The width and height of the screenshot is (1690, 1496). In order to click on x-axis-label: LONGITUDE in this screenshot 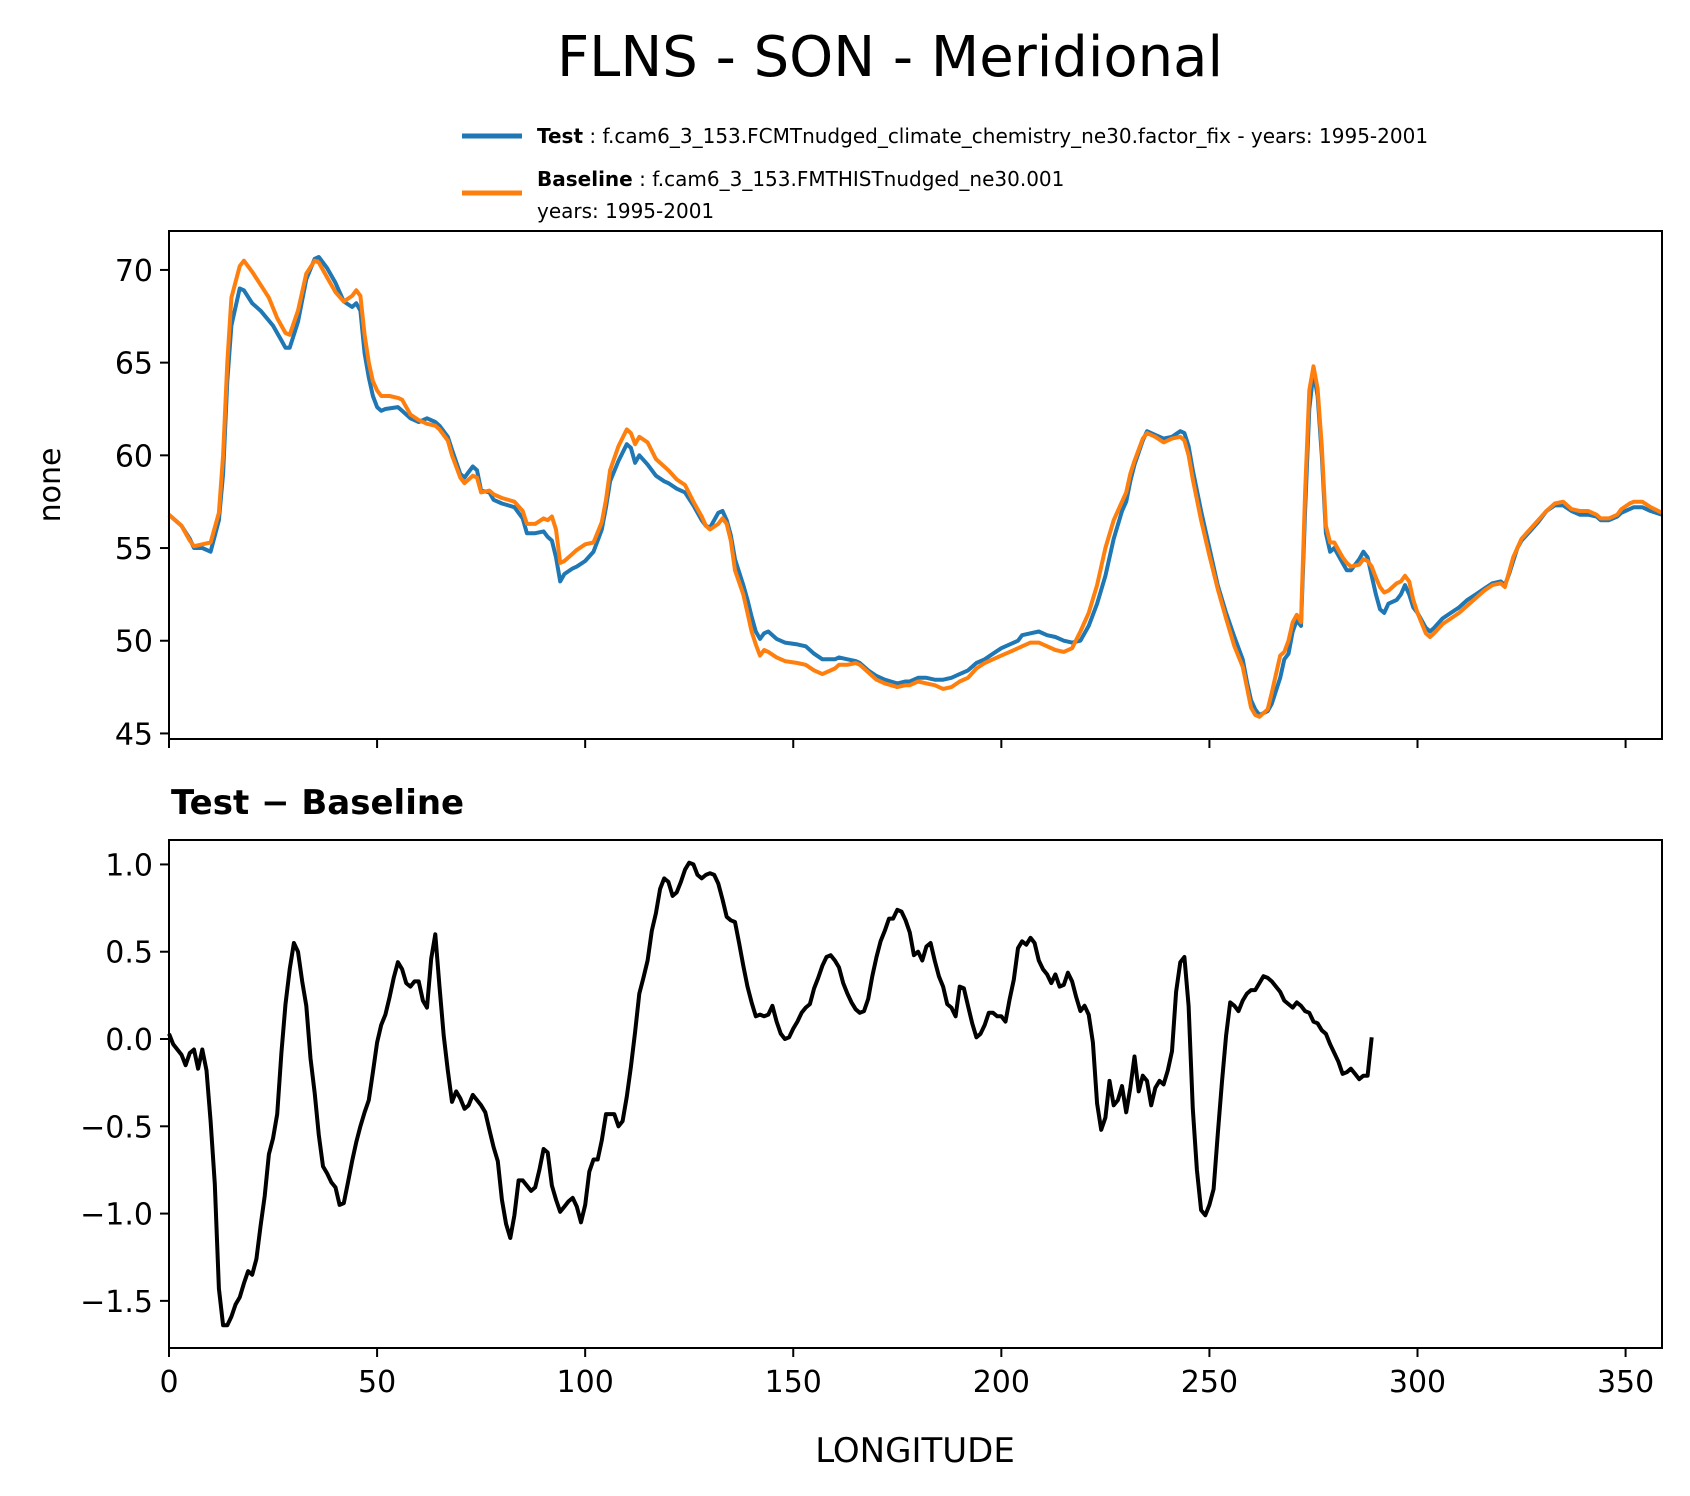, I will do `click(915, 1451)`.